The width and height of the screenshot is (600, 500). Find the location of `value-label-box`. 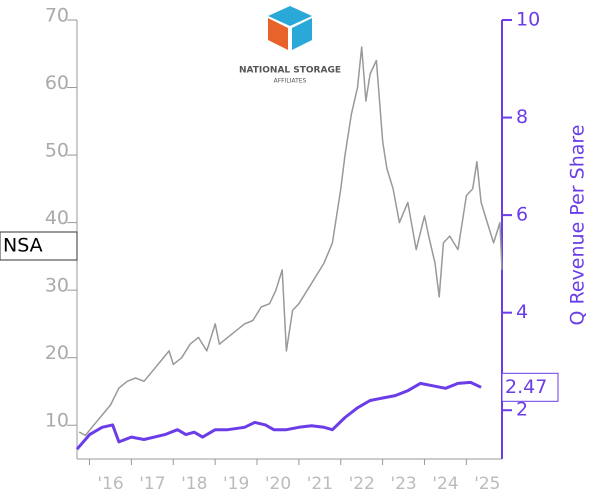

value-label-box is located at coordinates (530, 387).